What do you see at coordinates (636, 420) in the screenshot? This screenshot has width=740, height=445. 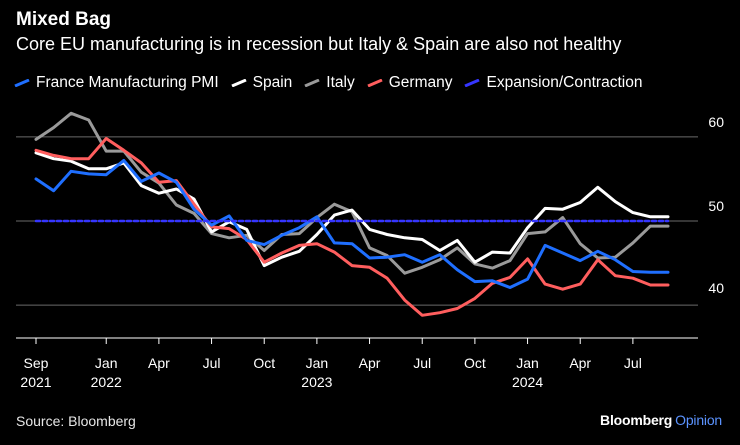 I see `brand-main: Bloomberg` at bounding box center [636, 420].